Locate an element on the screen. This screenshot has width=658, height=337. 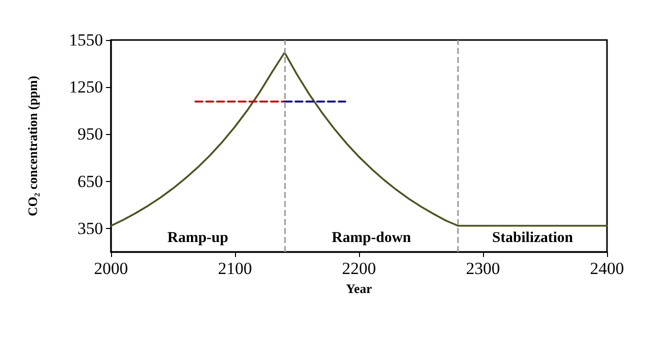
y-tick-label: 950 is located at coordinates (90, 134).